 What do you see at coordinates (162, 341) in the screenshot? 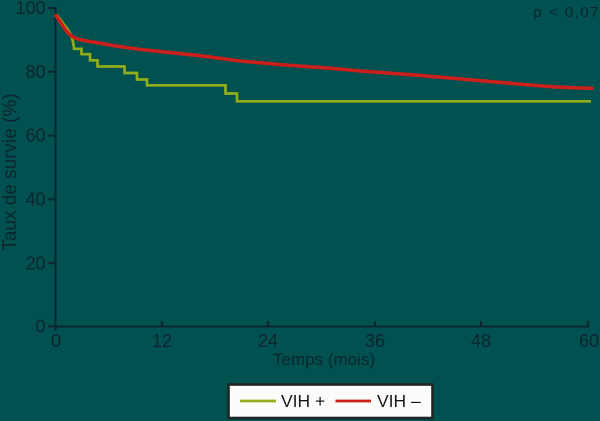
I see `svg-text: 12` at bounding box center [162, 341].